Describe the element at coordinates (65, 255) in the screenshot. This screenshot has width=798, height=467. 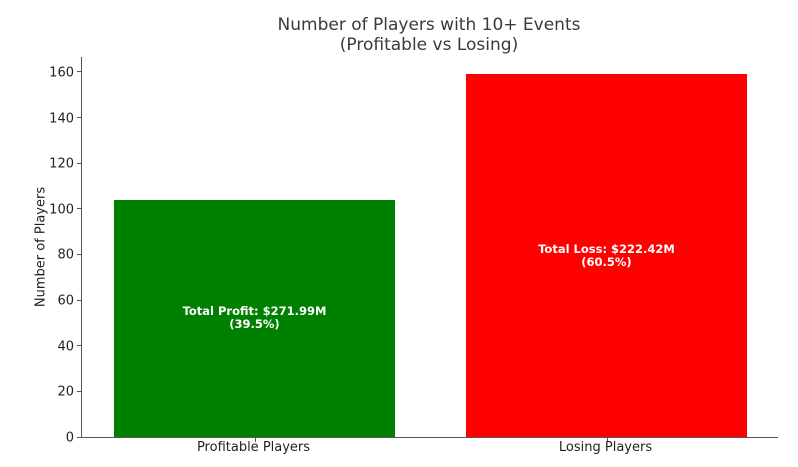
I see `y-tick-label: 80` at that location.